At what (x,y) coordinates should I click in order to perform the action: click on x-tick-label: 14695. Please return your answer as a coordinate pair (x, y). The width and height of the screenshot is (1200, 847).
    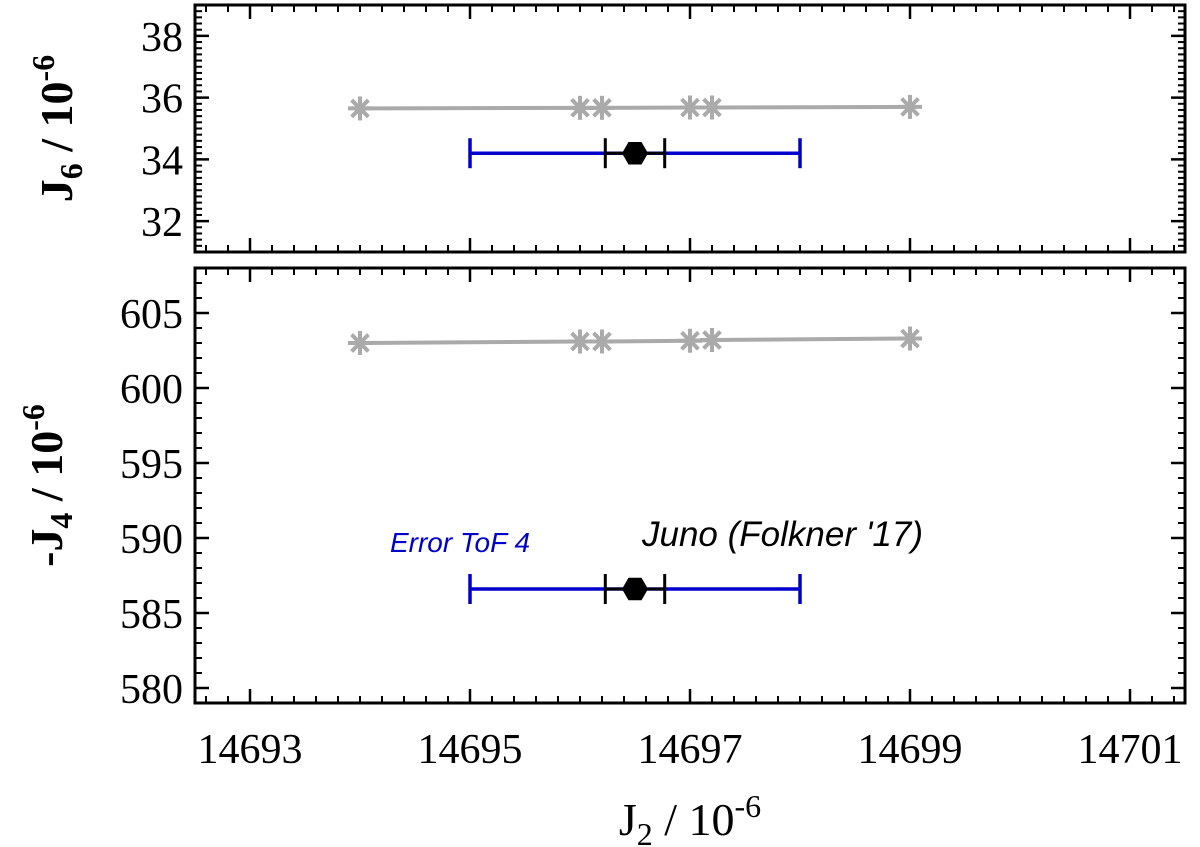
    Looking at the image, I should click on (470, 750).